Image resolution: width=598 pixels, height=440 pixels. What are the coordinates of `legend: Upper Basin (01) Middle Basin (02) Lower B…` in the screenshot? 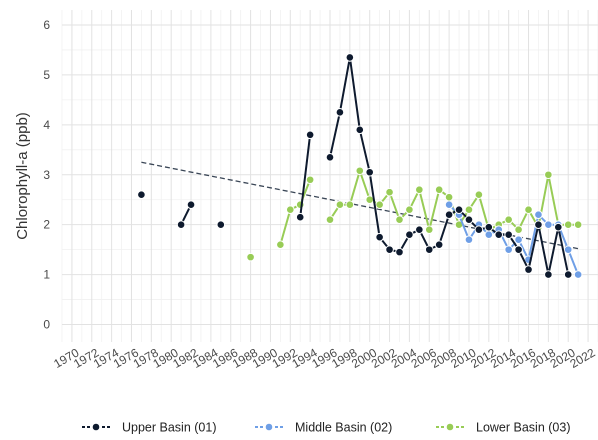 It's located at (326, 428).